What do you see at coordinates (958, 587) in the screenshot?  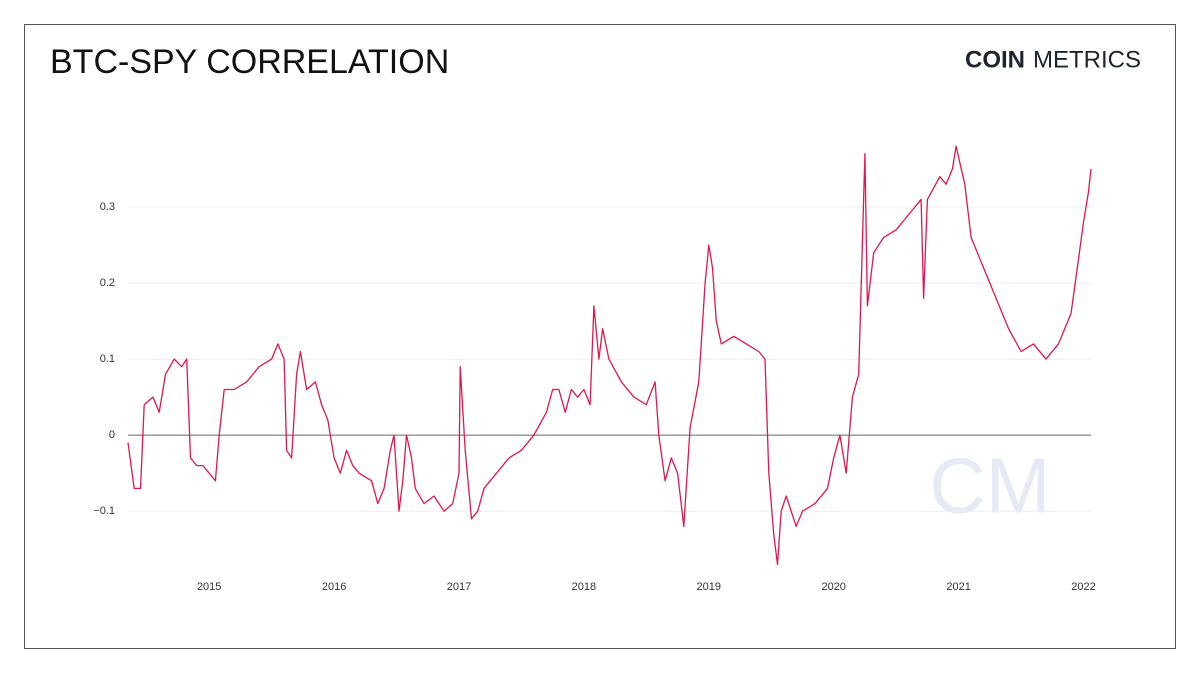 I see `x-tick-label: 2021` at bounding box center [958, 587].